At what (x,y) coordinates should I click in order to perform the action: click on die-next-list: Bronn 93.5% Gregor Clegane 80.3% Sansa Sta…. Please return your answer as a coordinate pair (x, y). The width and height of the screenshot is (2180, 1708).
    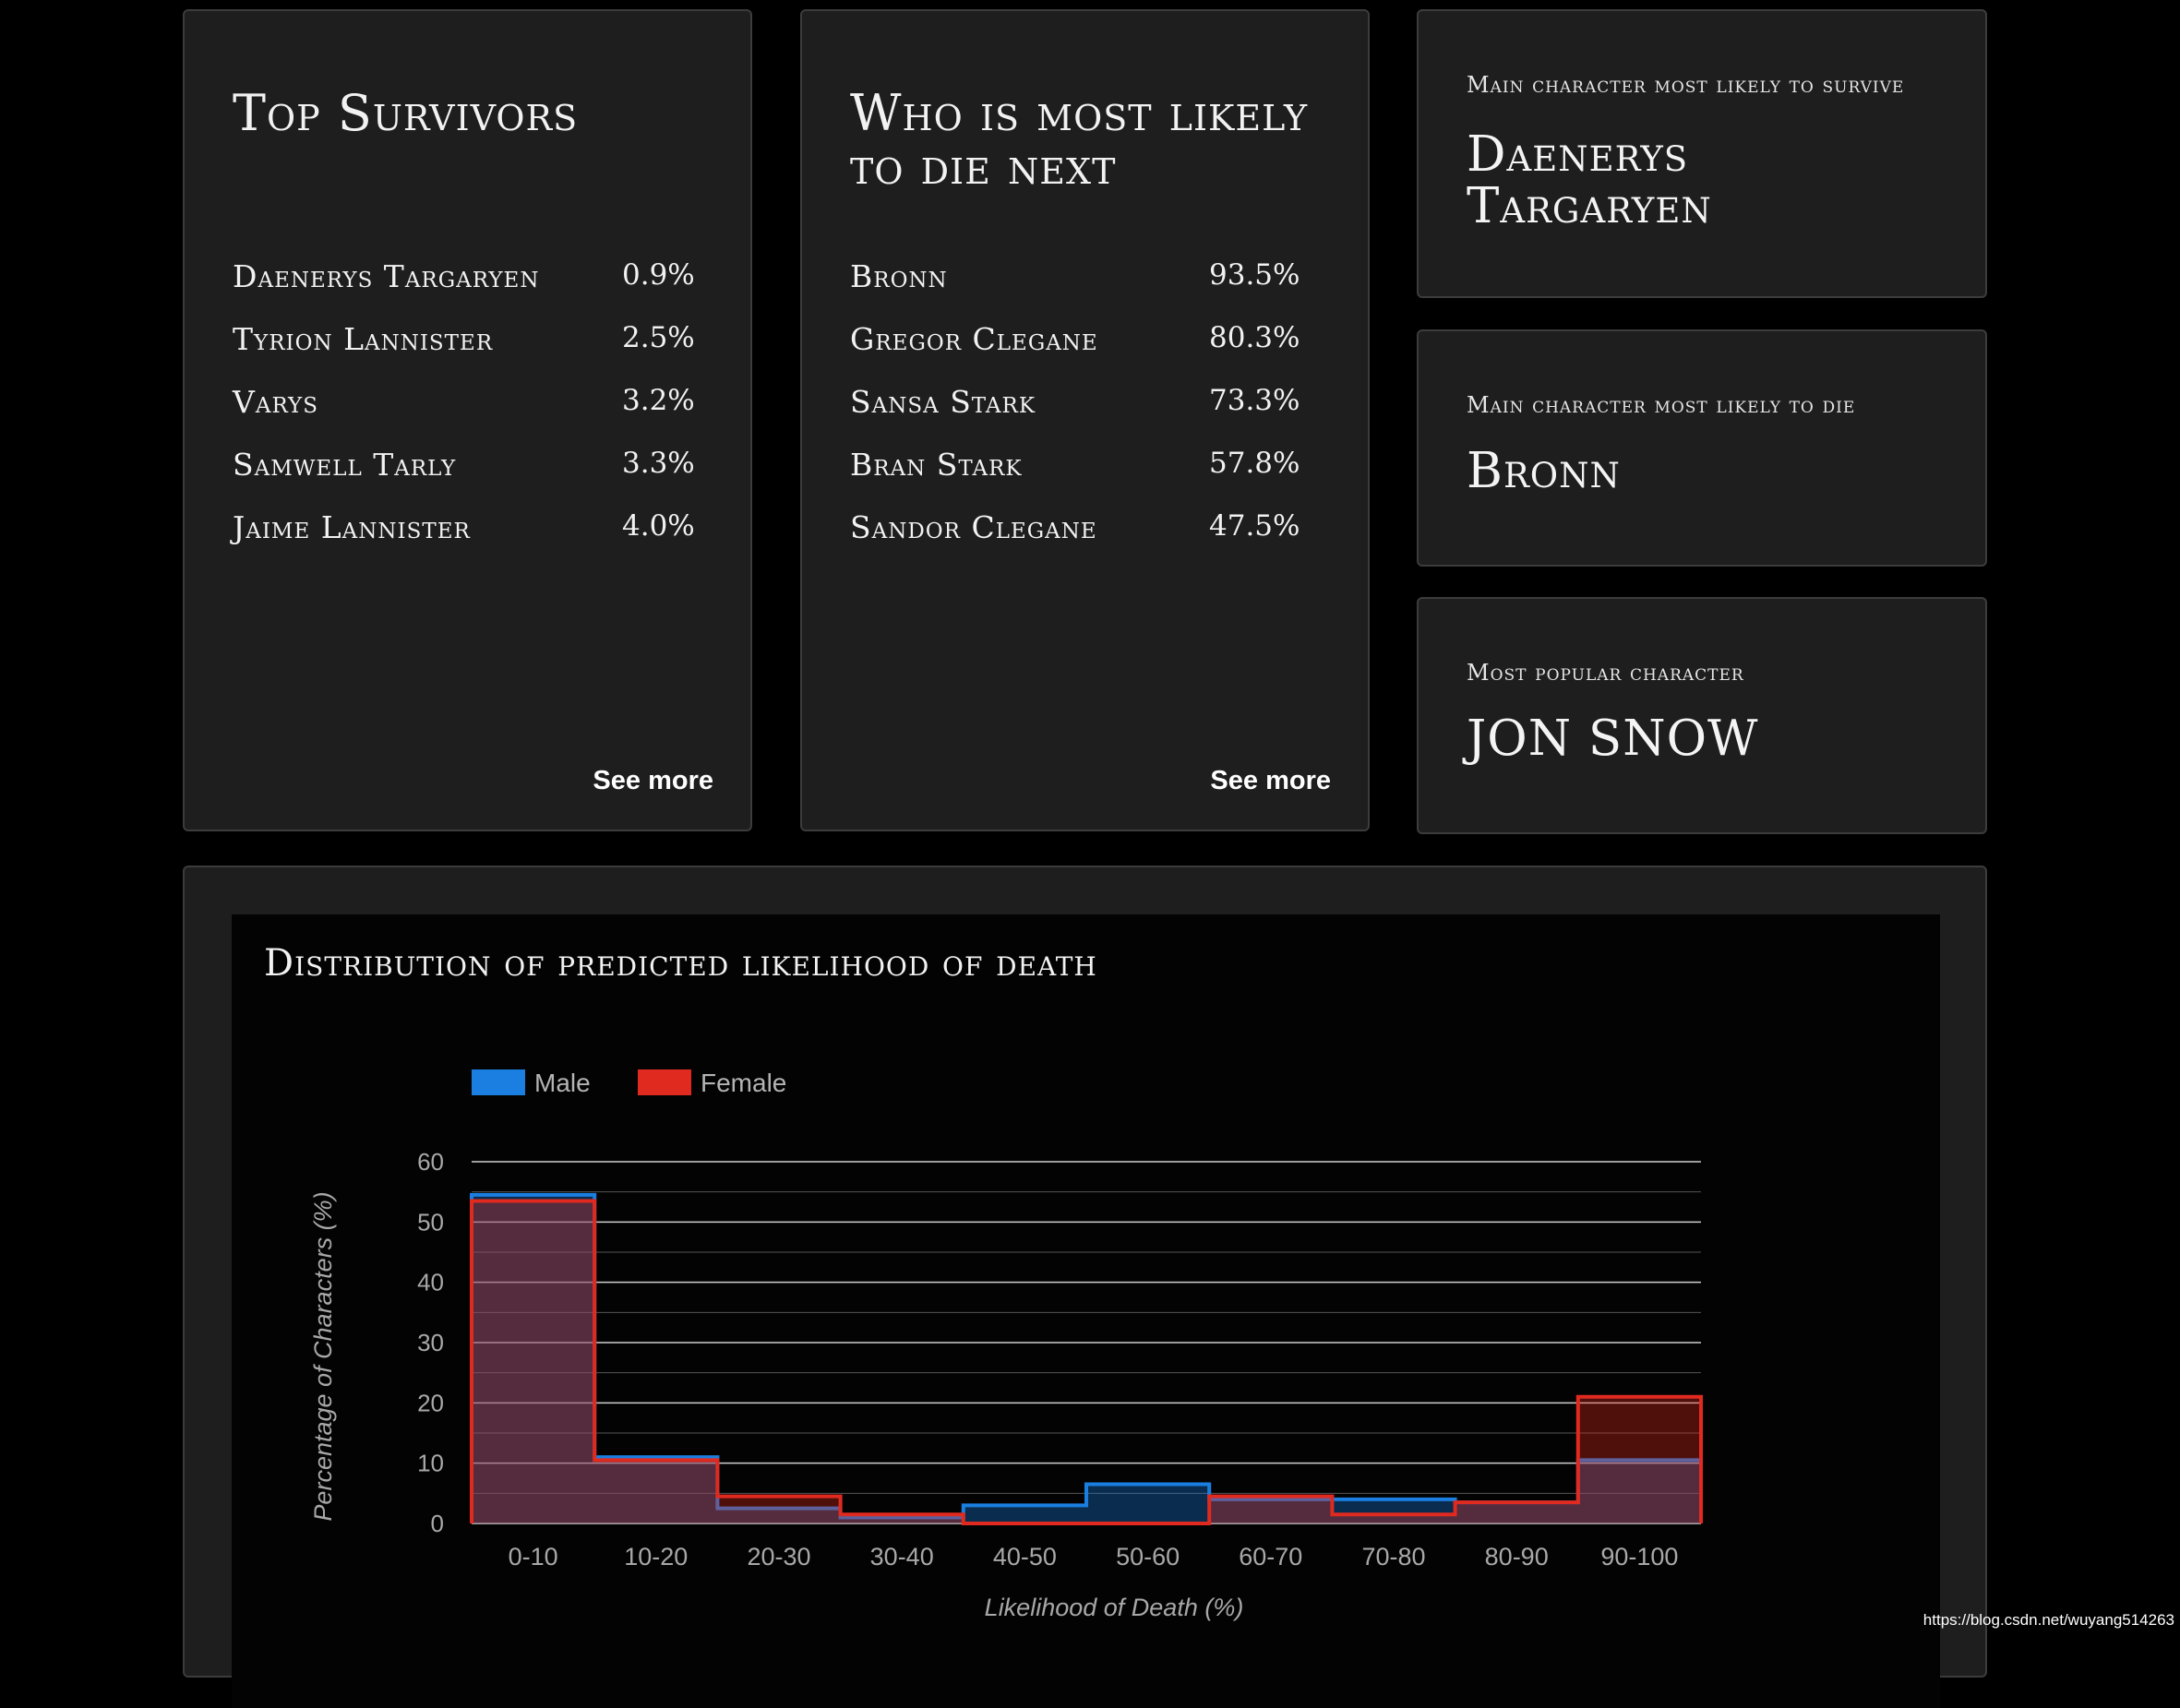
    Looking at the image, I should click on (1099, 415).